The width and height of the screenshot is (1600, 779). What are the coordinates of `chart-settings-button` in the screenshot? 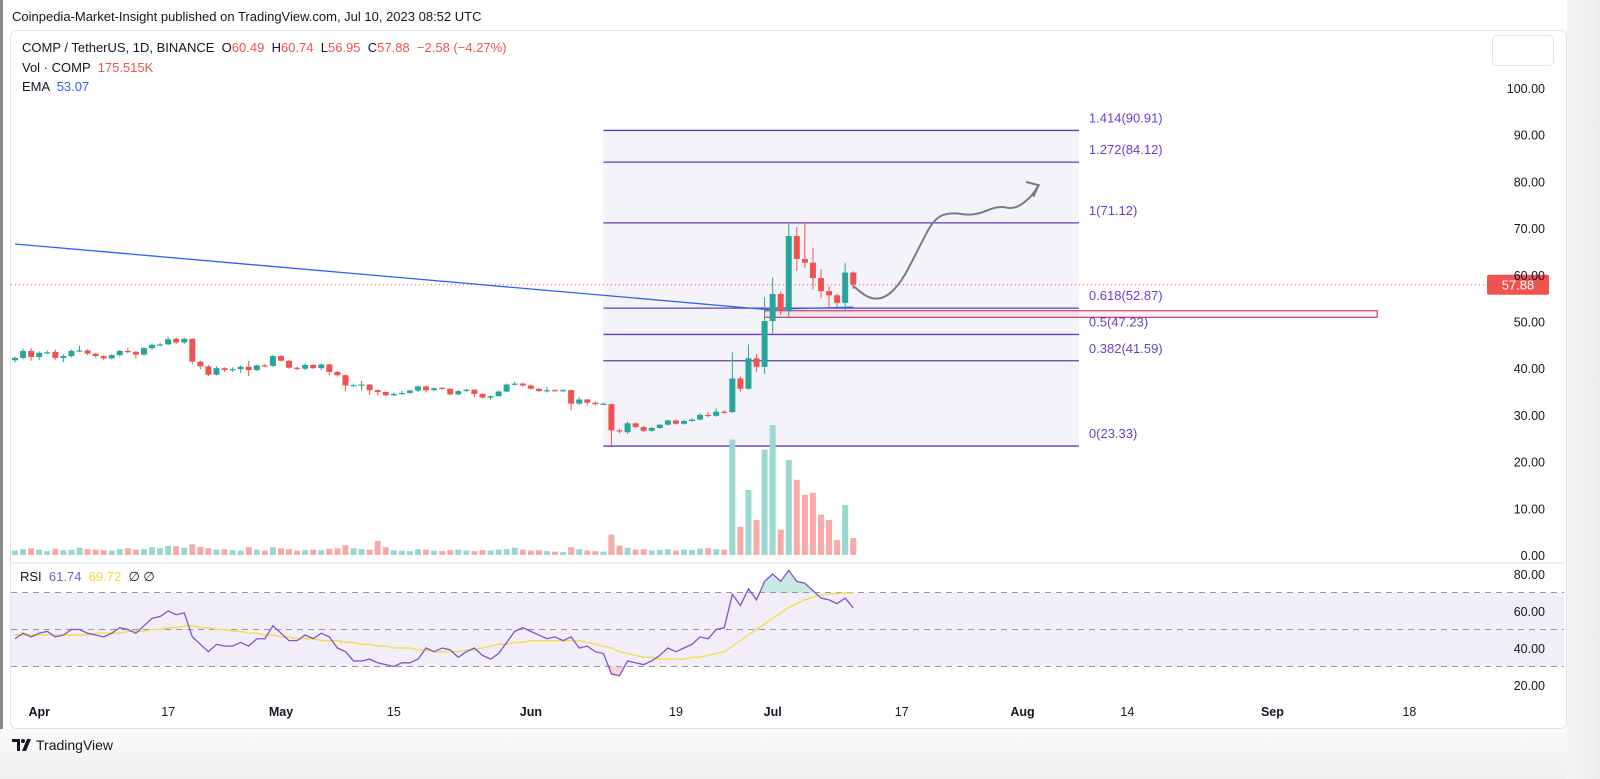 It's located at (1523, 50).